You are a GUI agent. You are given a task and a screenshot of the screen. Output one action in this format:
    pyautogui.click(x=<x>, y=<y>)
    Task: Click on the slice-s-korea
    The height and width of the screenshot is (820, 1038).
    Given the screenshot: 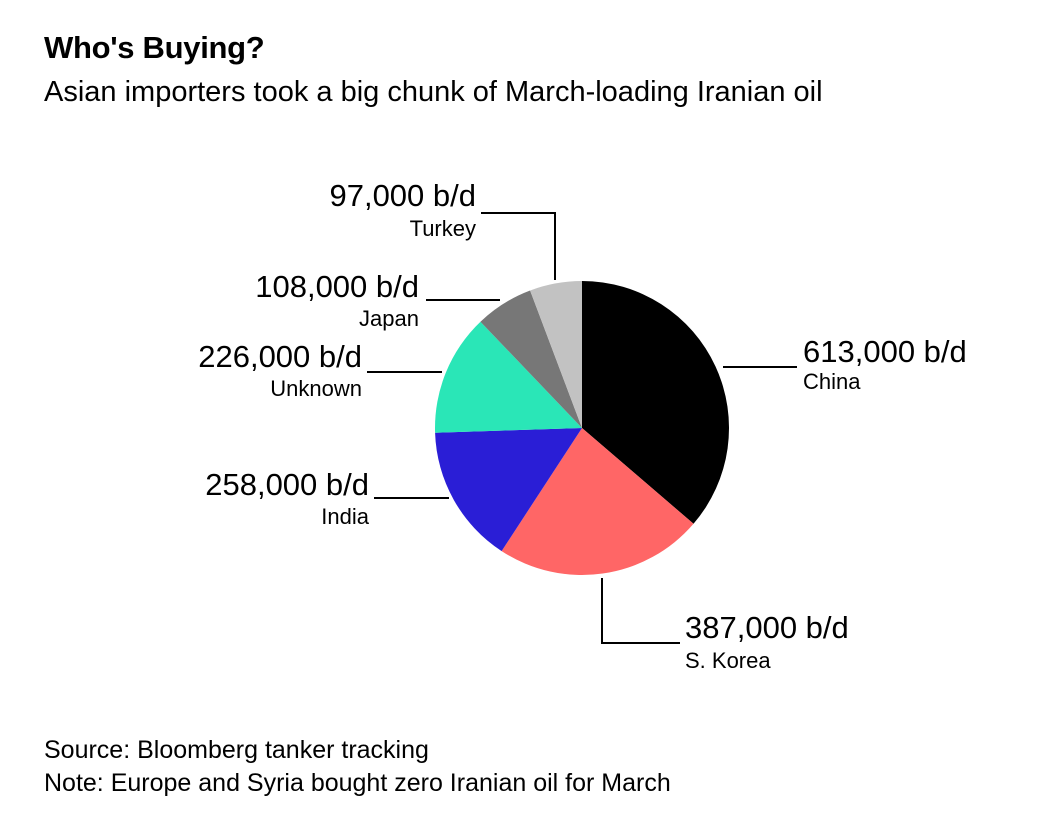 What is the action you would take?
    pyautogui.click(x=597, y=502)
    